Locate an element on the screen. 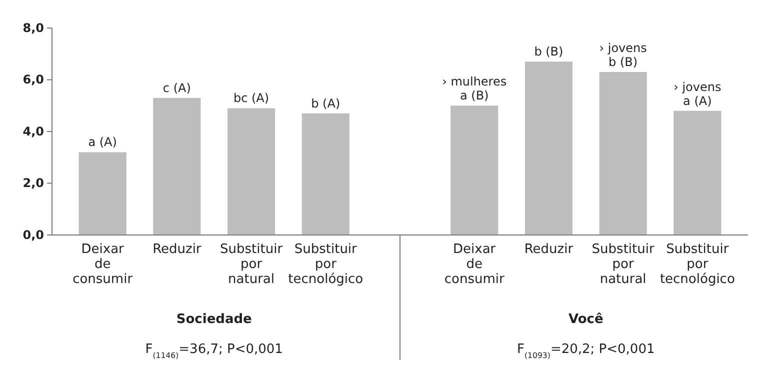 The height and width of the screenshot is (380, 760). y-tick-label: 6,0 is located at coordinates (33, 79).